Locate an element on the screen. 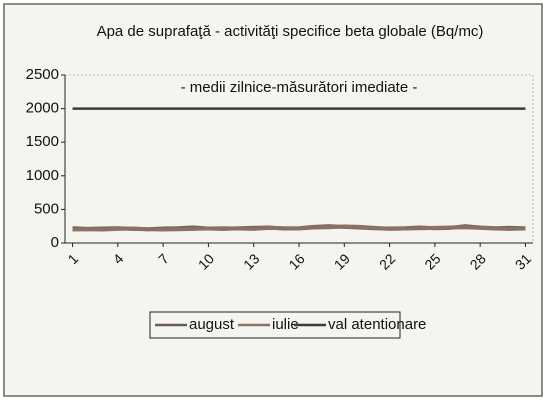 Image resolution: width=547 pixels, height=401 pixels. y-tick-label: 0 is located at coordinates (55, 242).